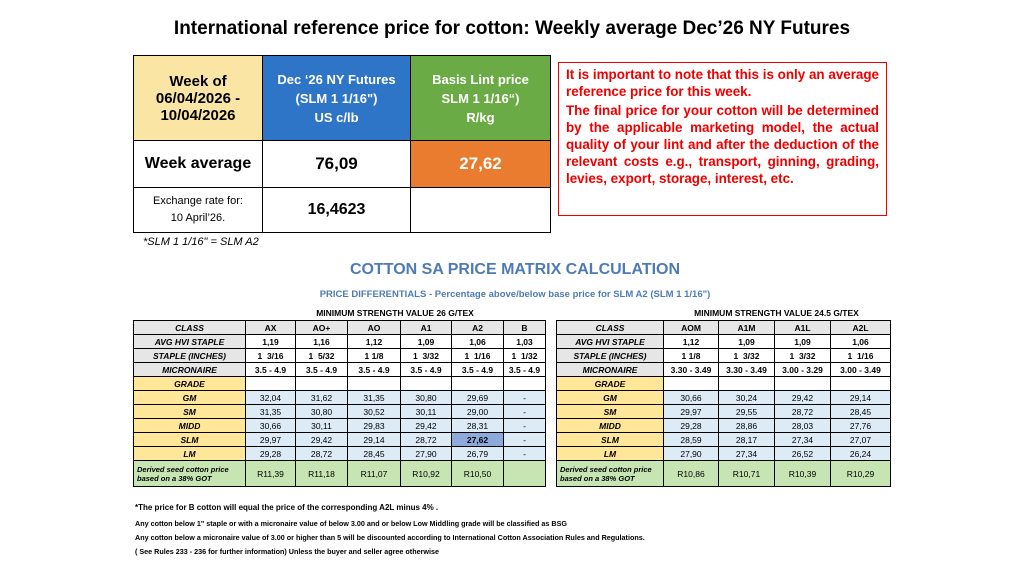 This screenshot has height=576, width=1024. I want to click on matrix-cell: 28,59, so click(691, 439).